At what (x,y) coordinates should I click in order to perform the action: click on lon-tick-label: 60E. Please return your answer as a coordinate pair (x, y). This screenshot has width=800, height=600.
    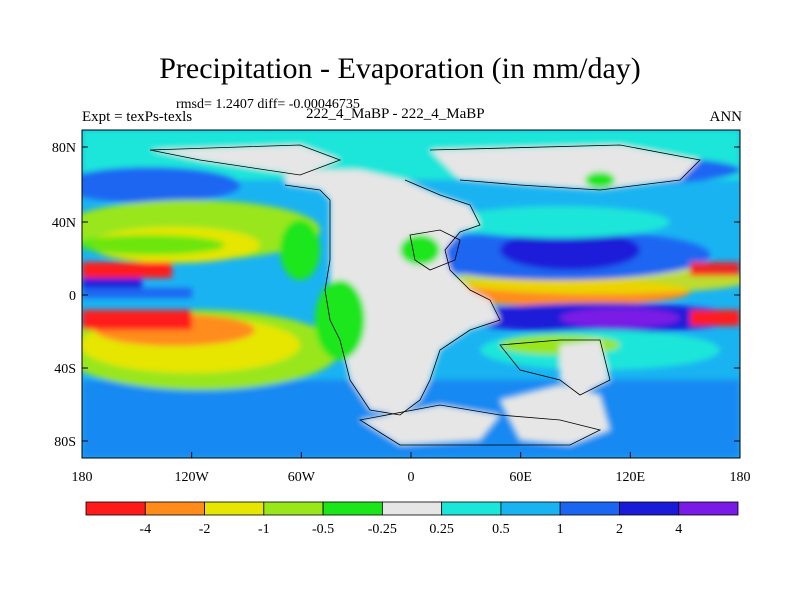
    Looking at the image, I should click on (520, 477).